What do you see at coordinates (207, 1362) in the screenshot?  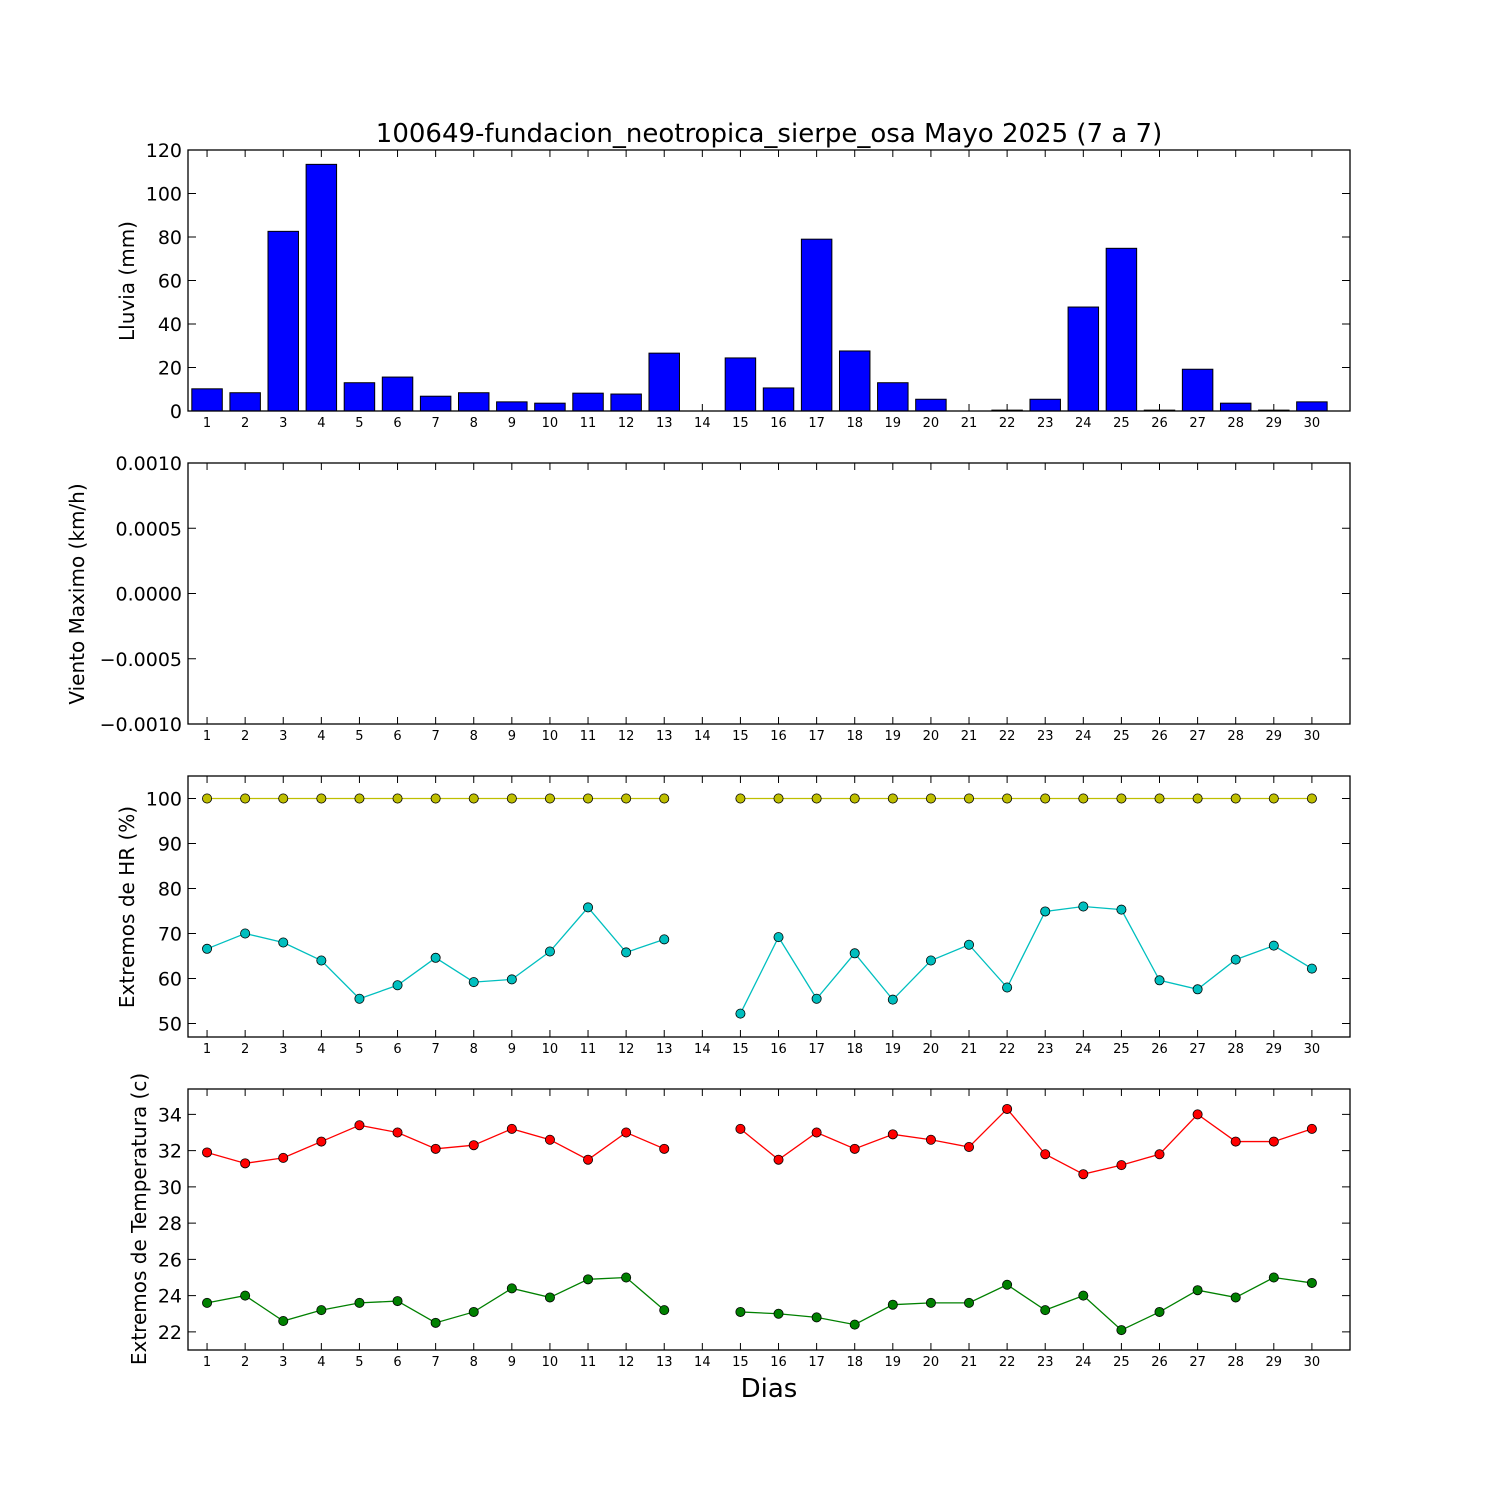 I see `temp-xtick-label: 1` at bounding box center [207, 1362].